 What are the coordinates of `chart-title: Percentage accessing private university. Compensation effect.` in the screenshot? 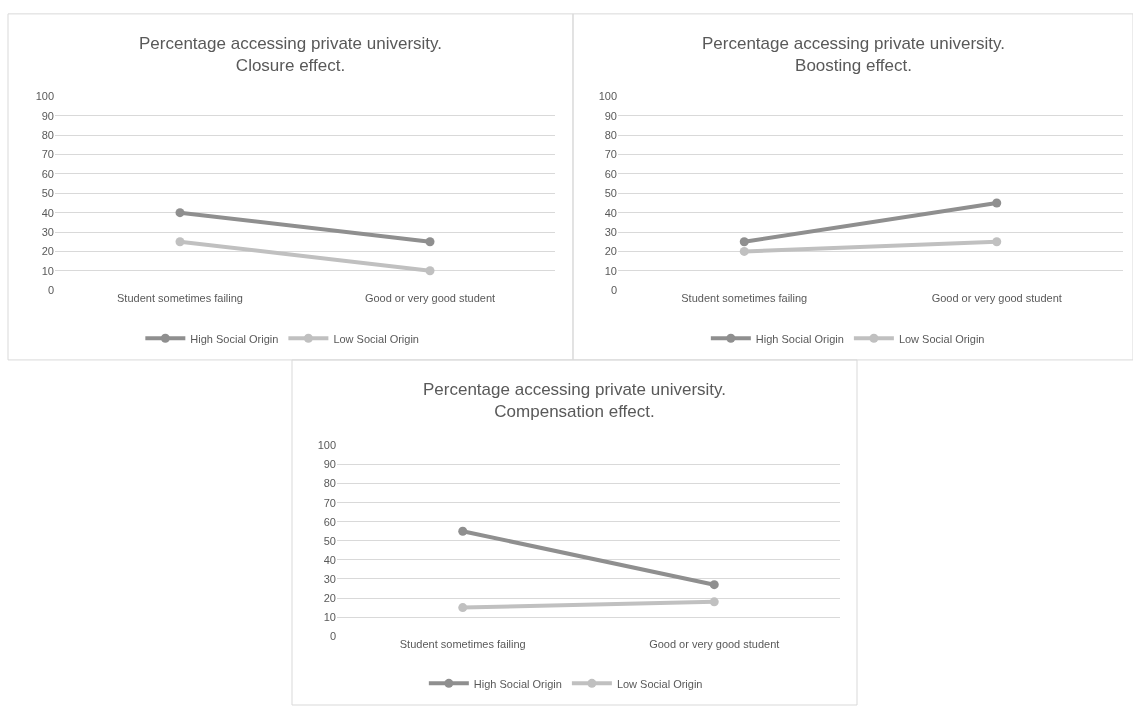 It's located at (575, 401).